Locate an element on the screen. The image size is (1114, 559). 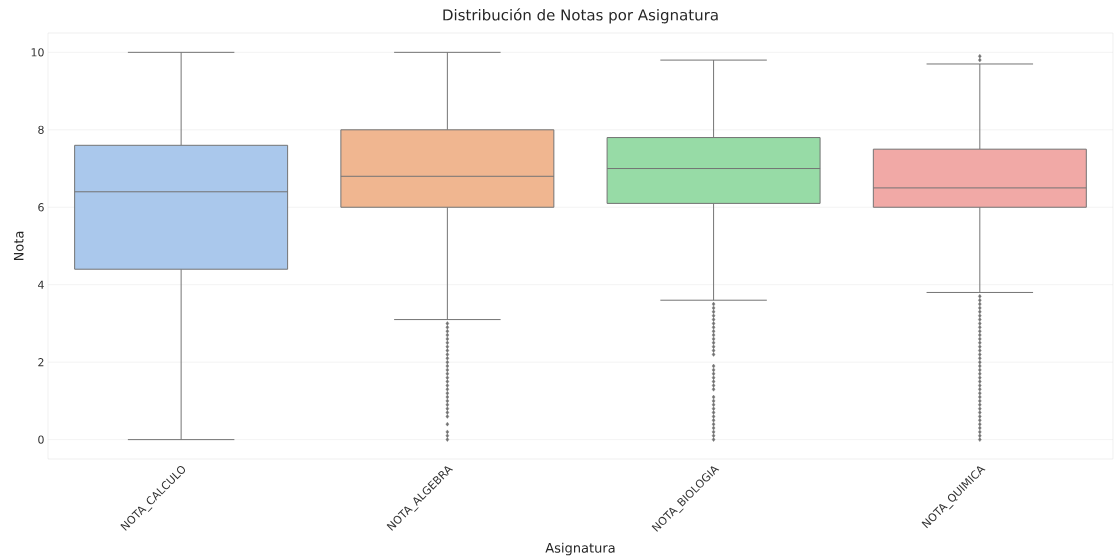
y-tick-label: 6 is located at coordinates (41, 207).